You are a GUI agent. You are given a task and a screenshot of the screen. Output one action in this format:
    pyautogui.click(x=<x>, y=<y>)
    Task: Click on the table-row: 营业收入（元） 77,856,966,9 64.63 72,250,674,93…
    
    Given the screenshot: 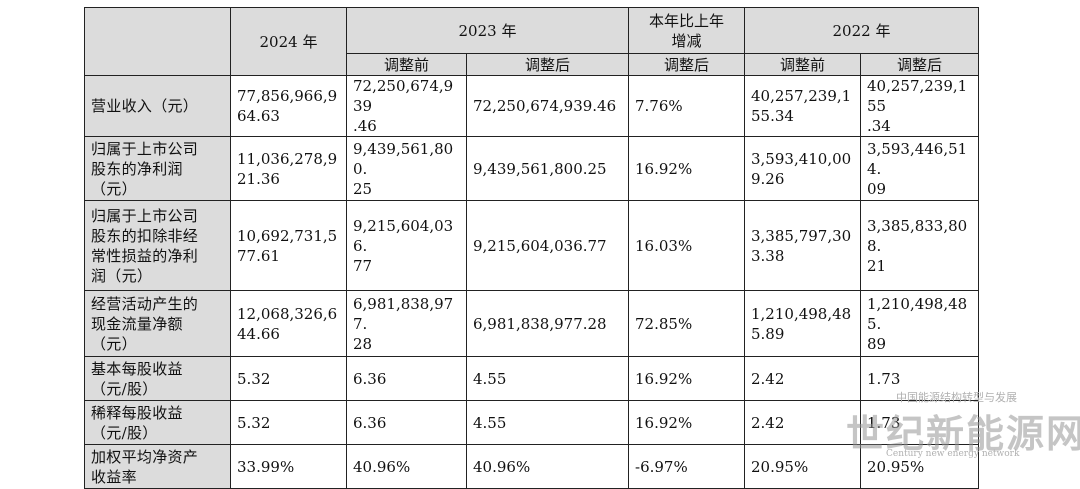 What is the action you would take?
    pyautogui.click(x=531, y=106)
    